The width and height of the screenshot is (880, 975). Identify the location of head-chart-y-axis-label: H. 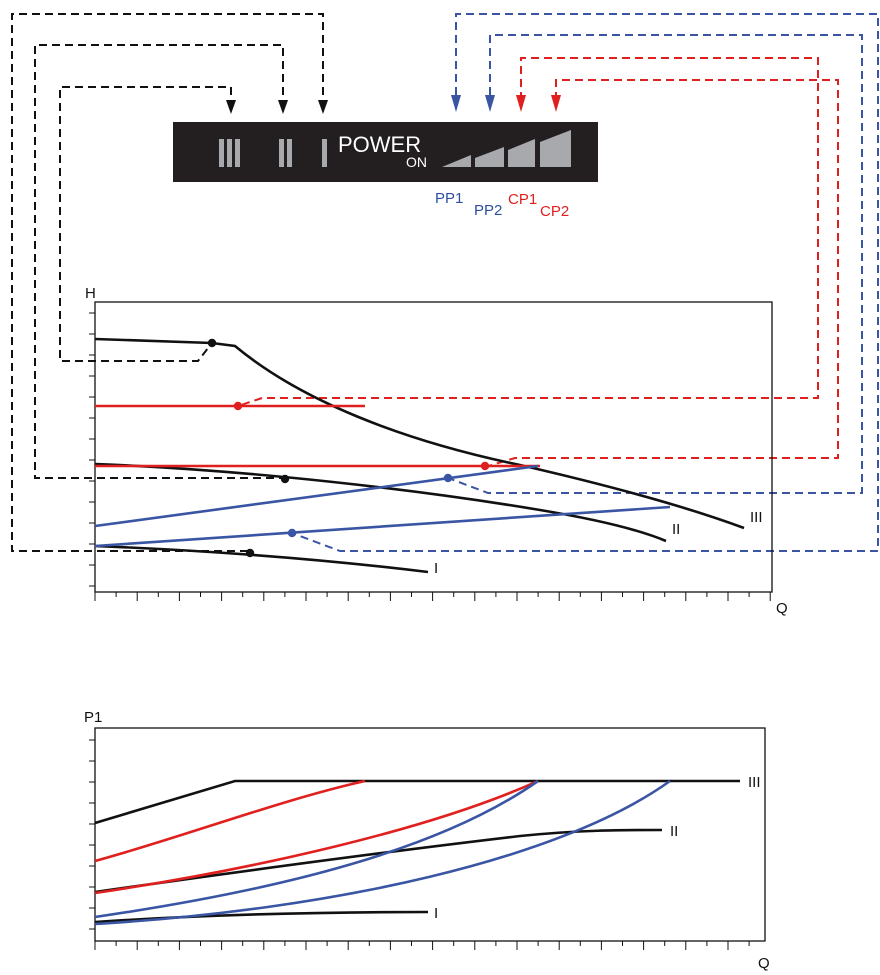
(90, 293).